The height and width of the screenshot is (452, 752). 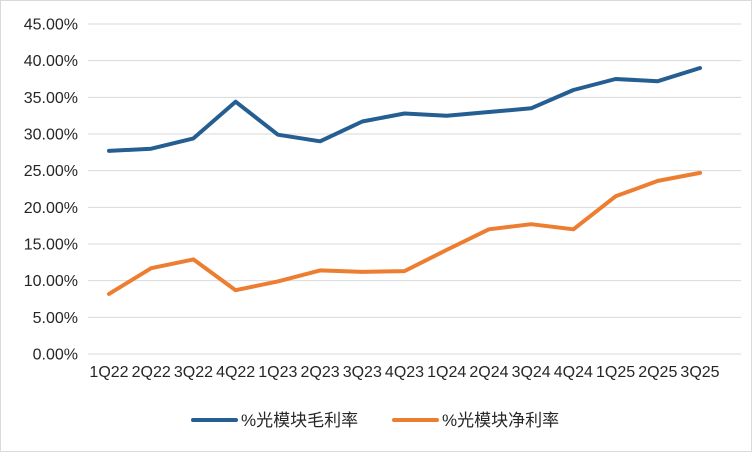 I want to click on x-tick-label: 2Q23, so click(x=320, y=372).